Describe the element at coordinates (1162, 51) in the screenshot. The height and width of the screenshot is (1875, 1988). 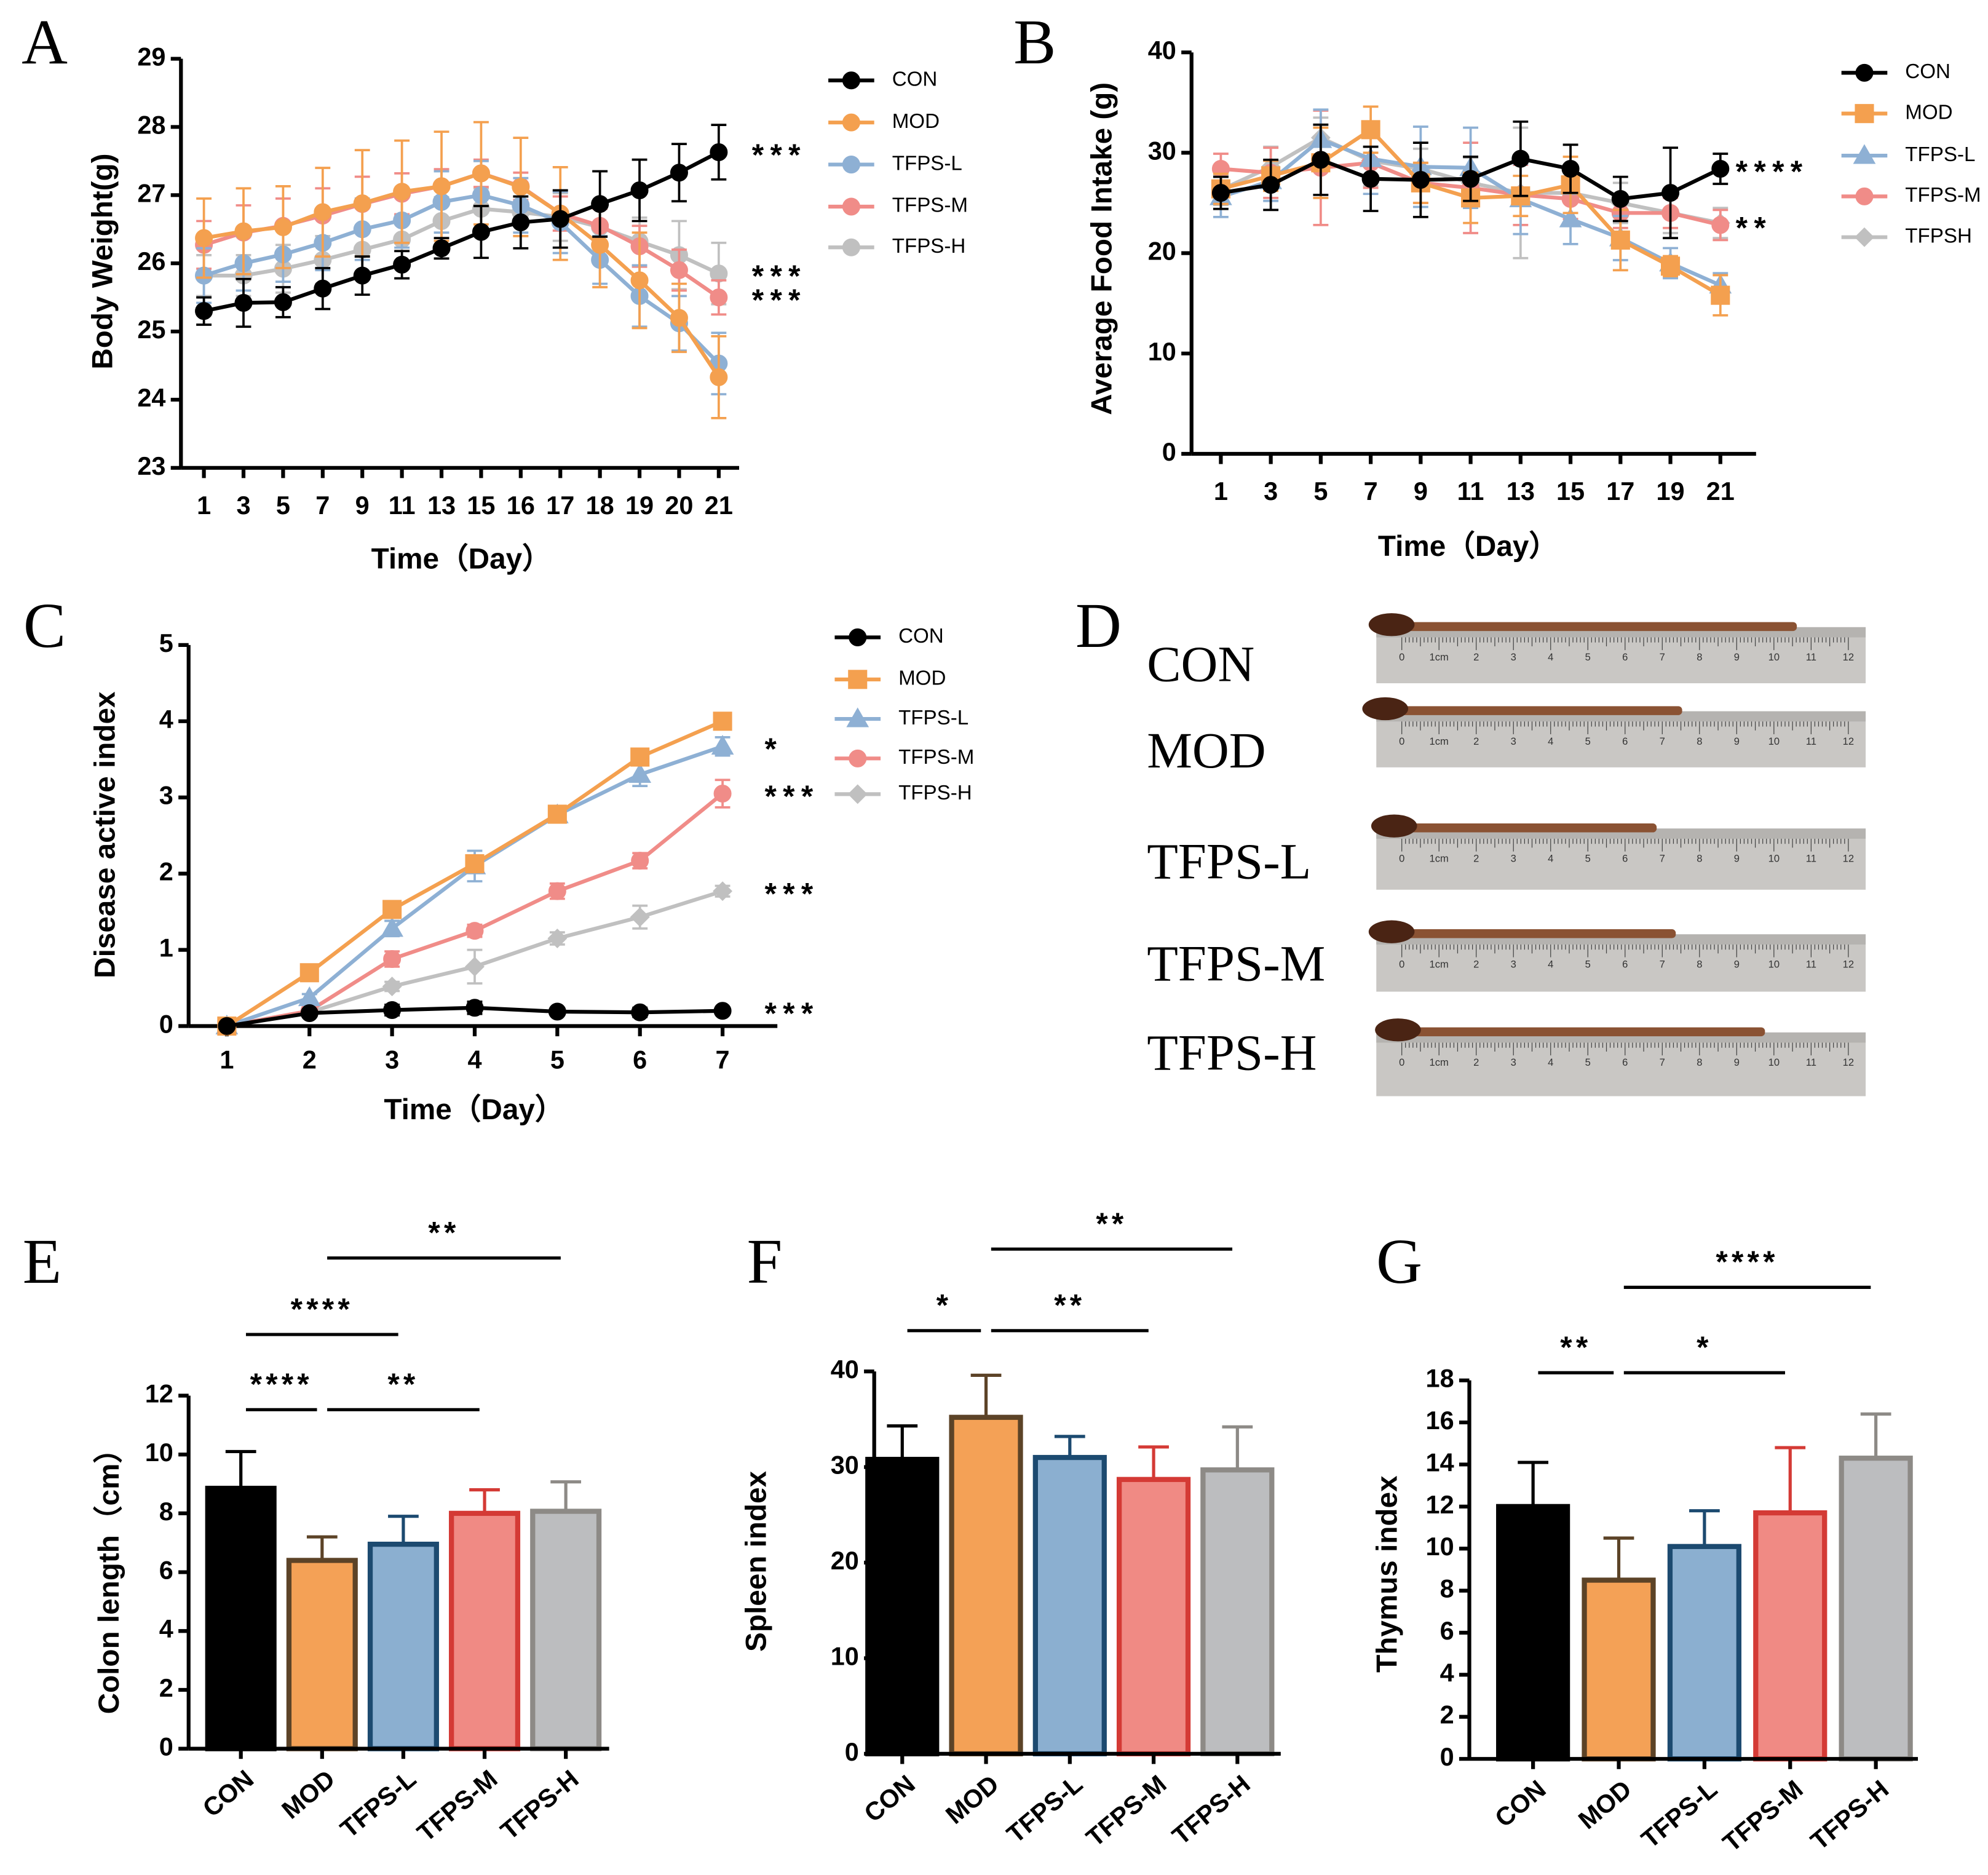
I see `y-tick-label: 40` at that location.